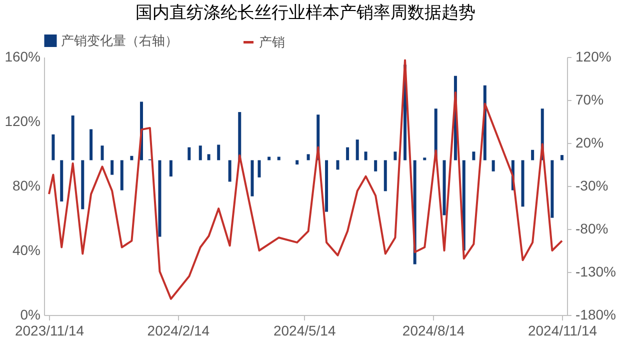 This screenshot has height=350, width=628. I want to click on y2-tick-label: -130%, so click(596, 272).